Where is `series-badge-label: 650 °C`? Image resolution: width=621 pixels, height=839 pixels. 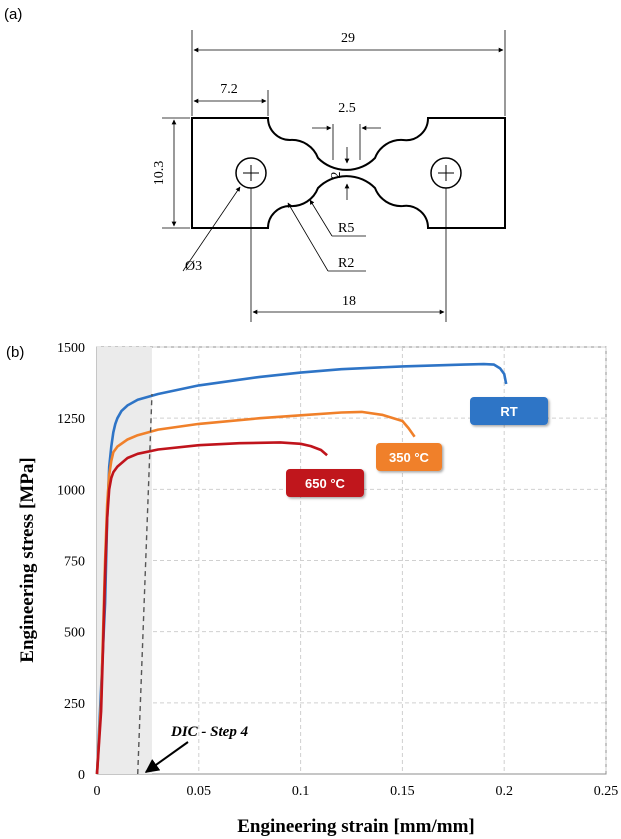
series-badge-label: 650 °C is located at coordinates (325, 483).